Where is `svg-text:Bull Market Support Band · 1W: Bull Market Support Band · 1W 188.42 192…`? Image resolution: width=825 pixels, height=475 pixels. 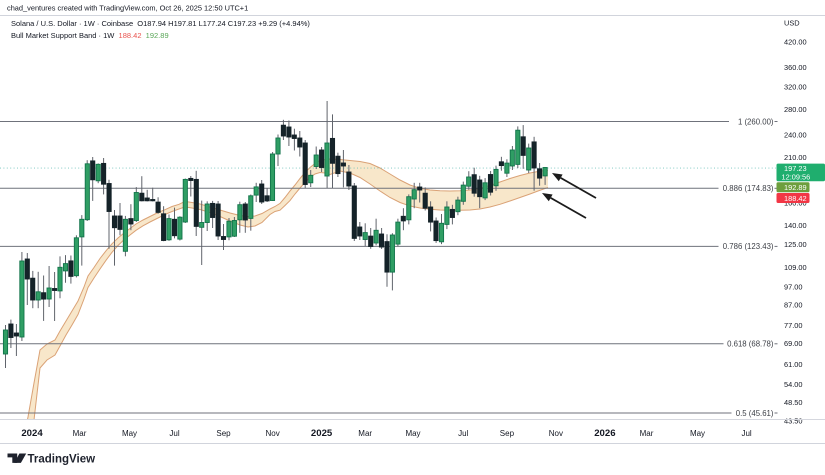
svg-text:Bull Market Support Band · 1W: Bull Market Support Band · 1W 188.42 192… is located at coordinates (90, 35).